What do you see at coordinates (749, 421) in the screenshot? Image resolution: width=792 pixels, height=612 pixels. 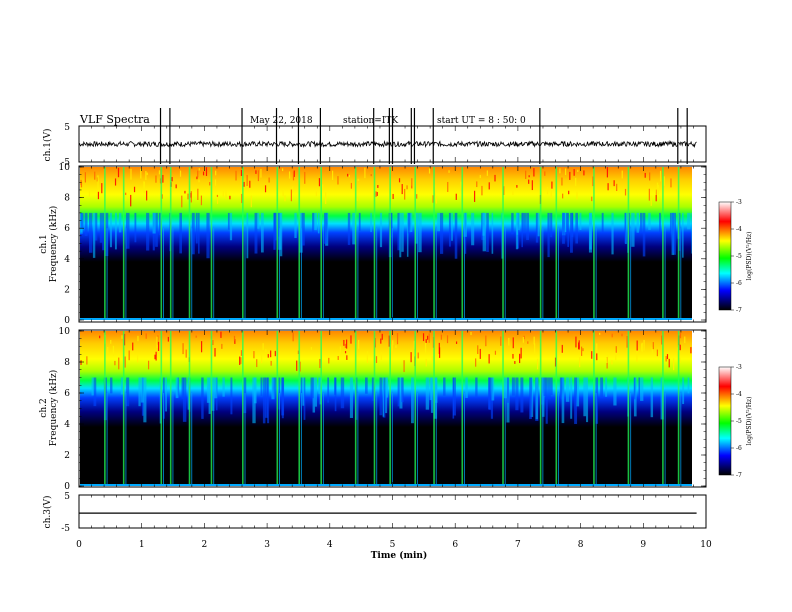 I see `ch2-colorbar-label: log(PSD)(V²/Hz)` at bounding box center [749, 421].